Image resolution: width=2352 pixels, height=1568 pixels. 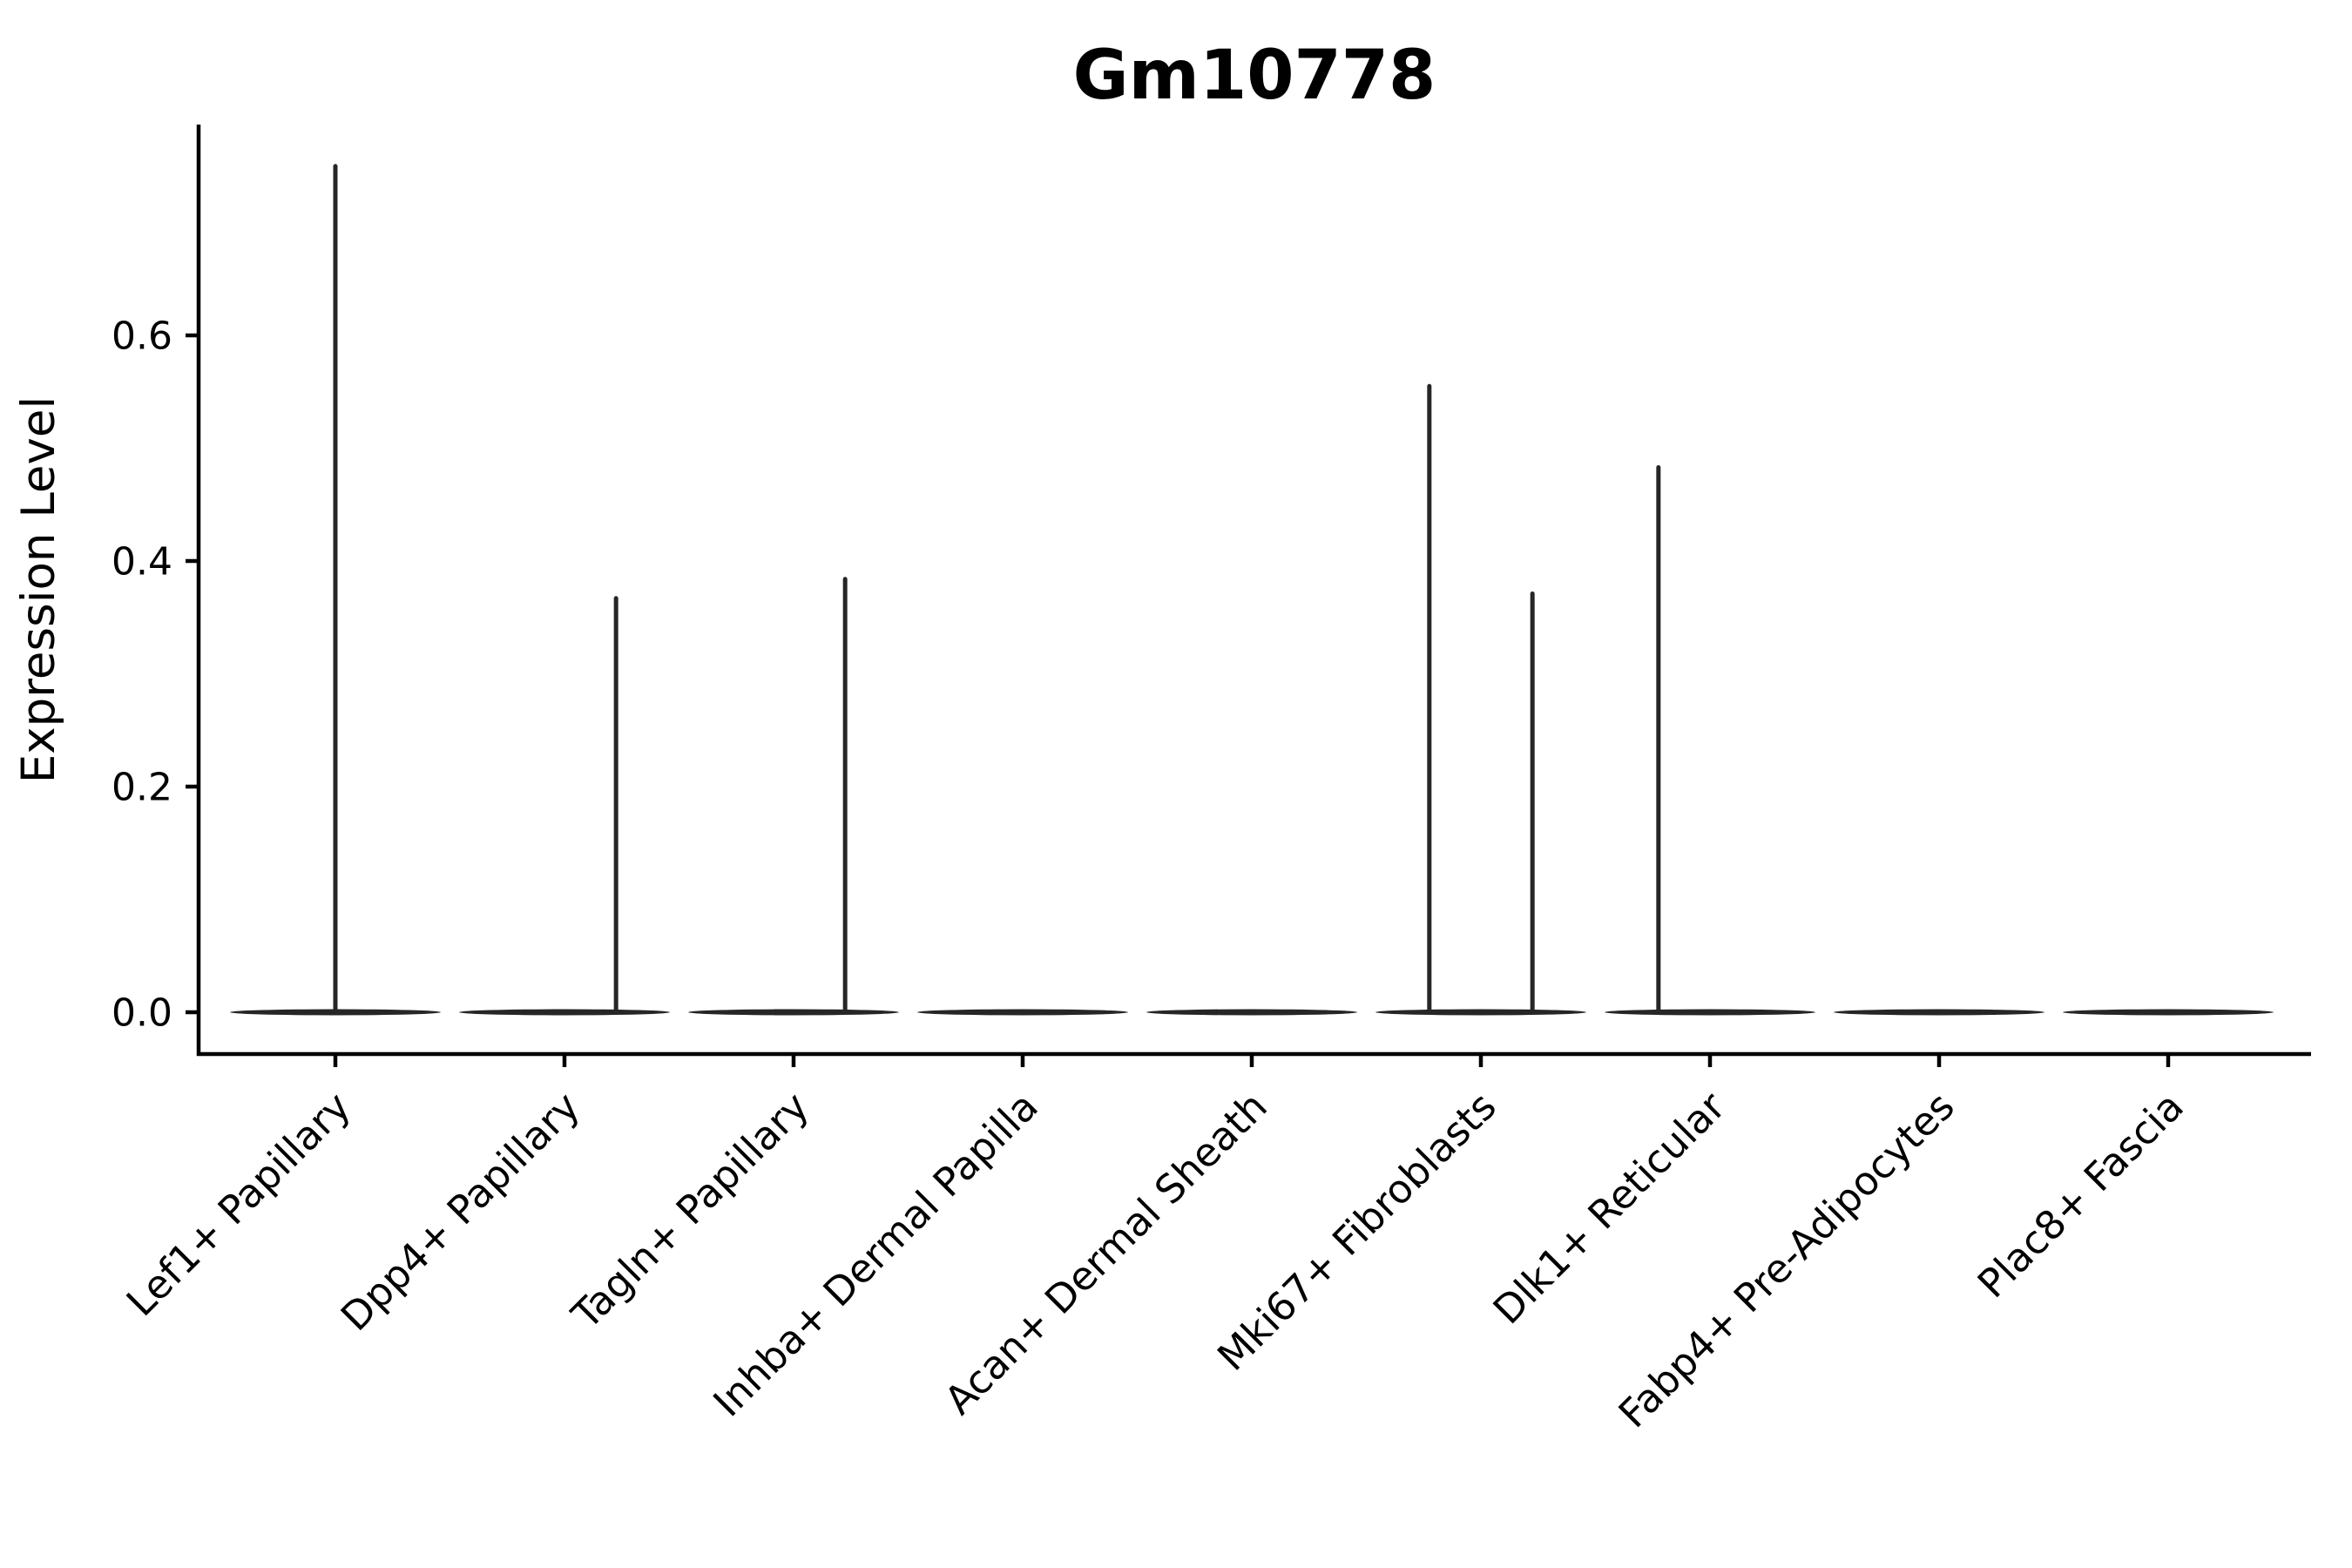 What do you see at coordinates (239, 1204) in the screenshot?
I see `x-axis-tick-label: Lef1+ Papillary` at bounding box center [239, 1204].